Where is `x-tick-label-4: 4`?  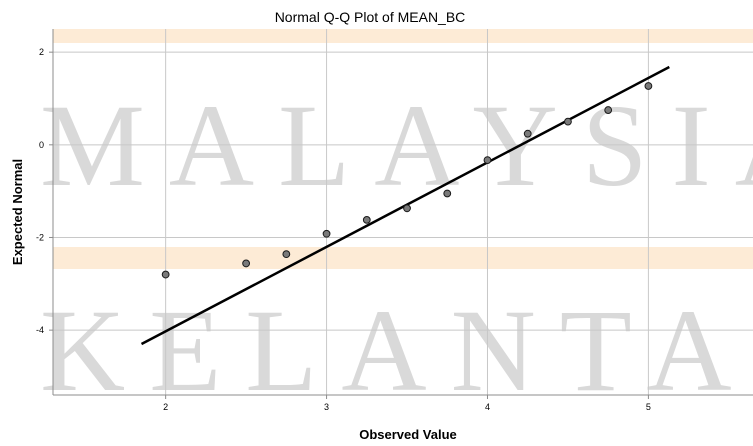
x-tick-label-4: 4 is located at coordinates (487, 407).